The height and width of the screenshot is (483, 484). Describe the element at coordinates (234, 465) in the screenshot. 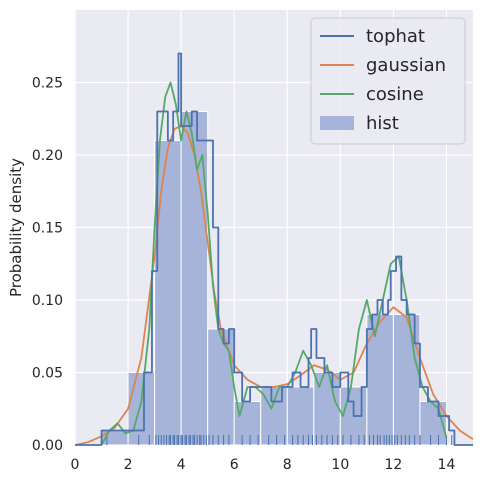

I see `x-tick-label: 6` at that location.